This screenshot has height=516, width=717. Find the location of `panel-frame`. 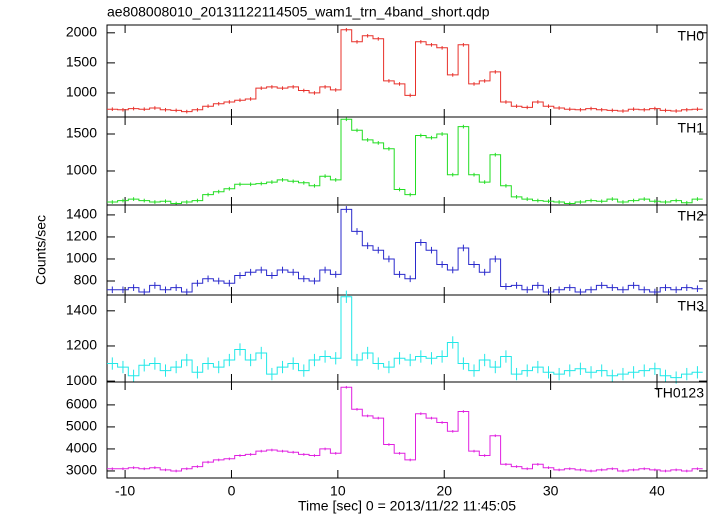

panel-frame is located at coordinates (407, 161).